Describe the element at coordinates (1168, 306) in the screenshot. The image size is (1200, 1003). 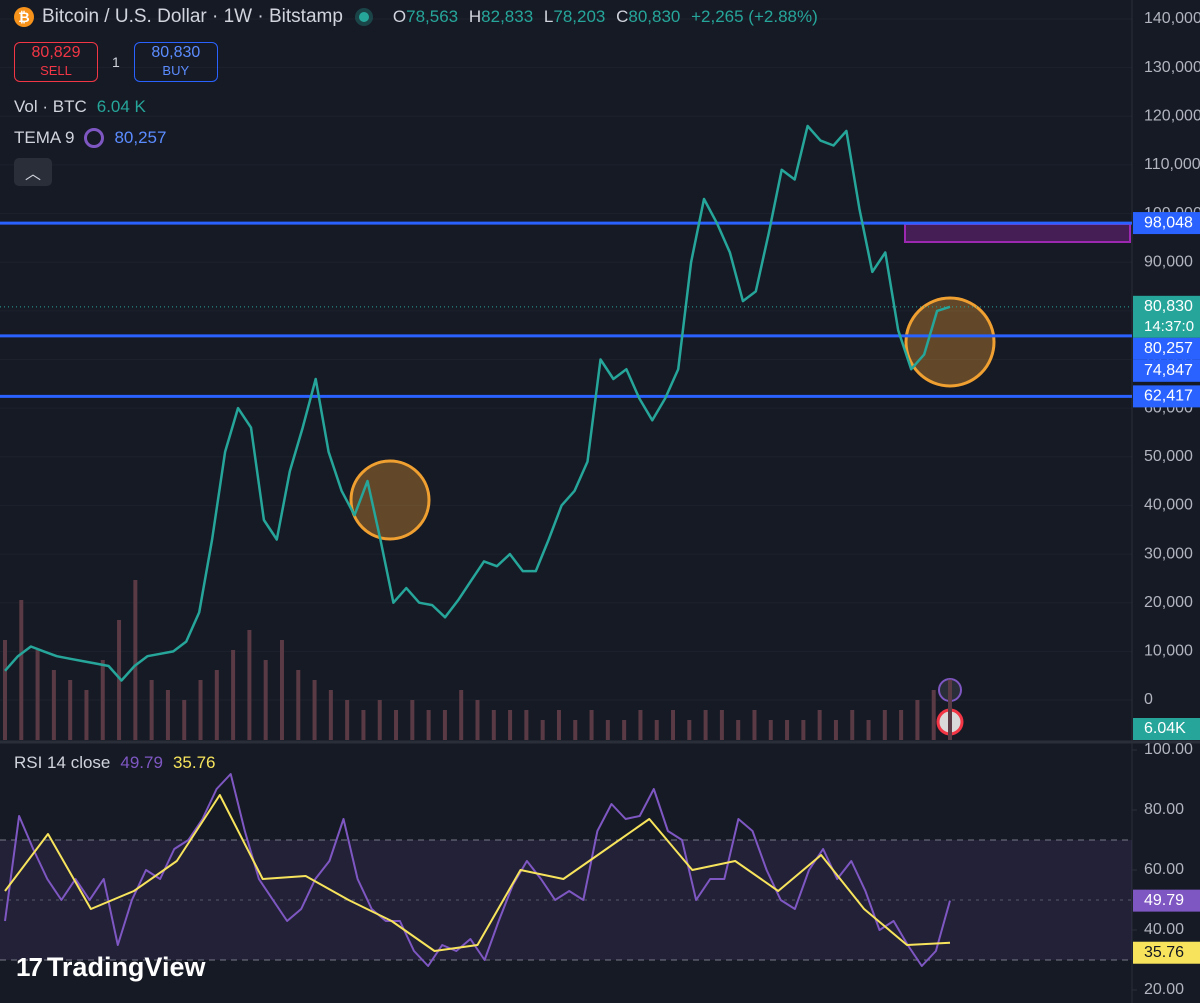
I see `price-label: 80,830` at that location.